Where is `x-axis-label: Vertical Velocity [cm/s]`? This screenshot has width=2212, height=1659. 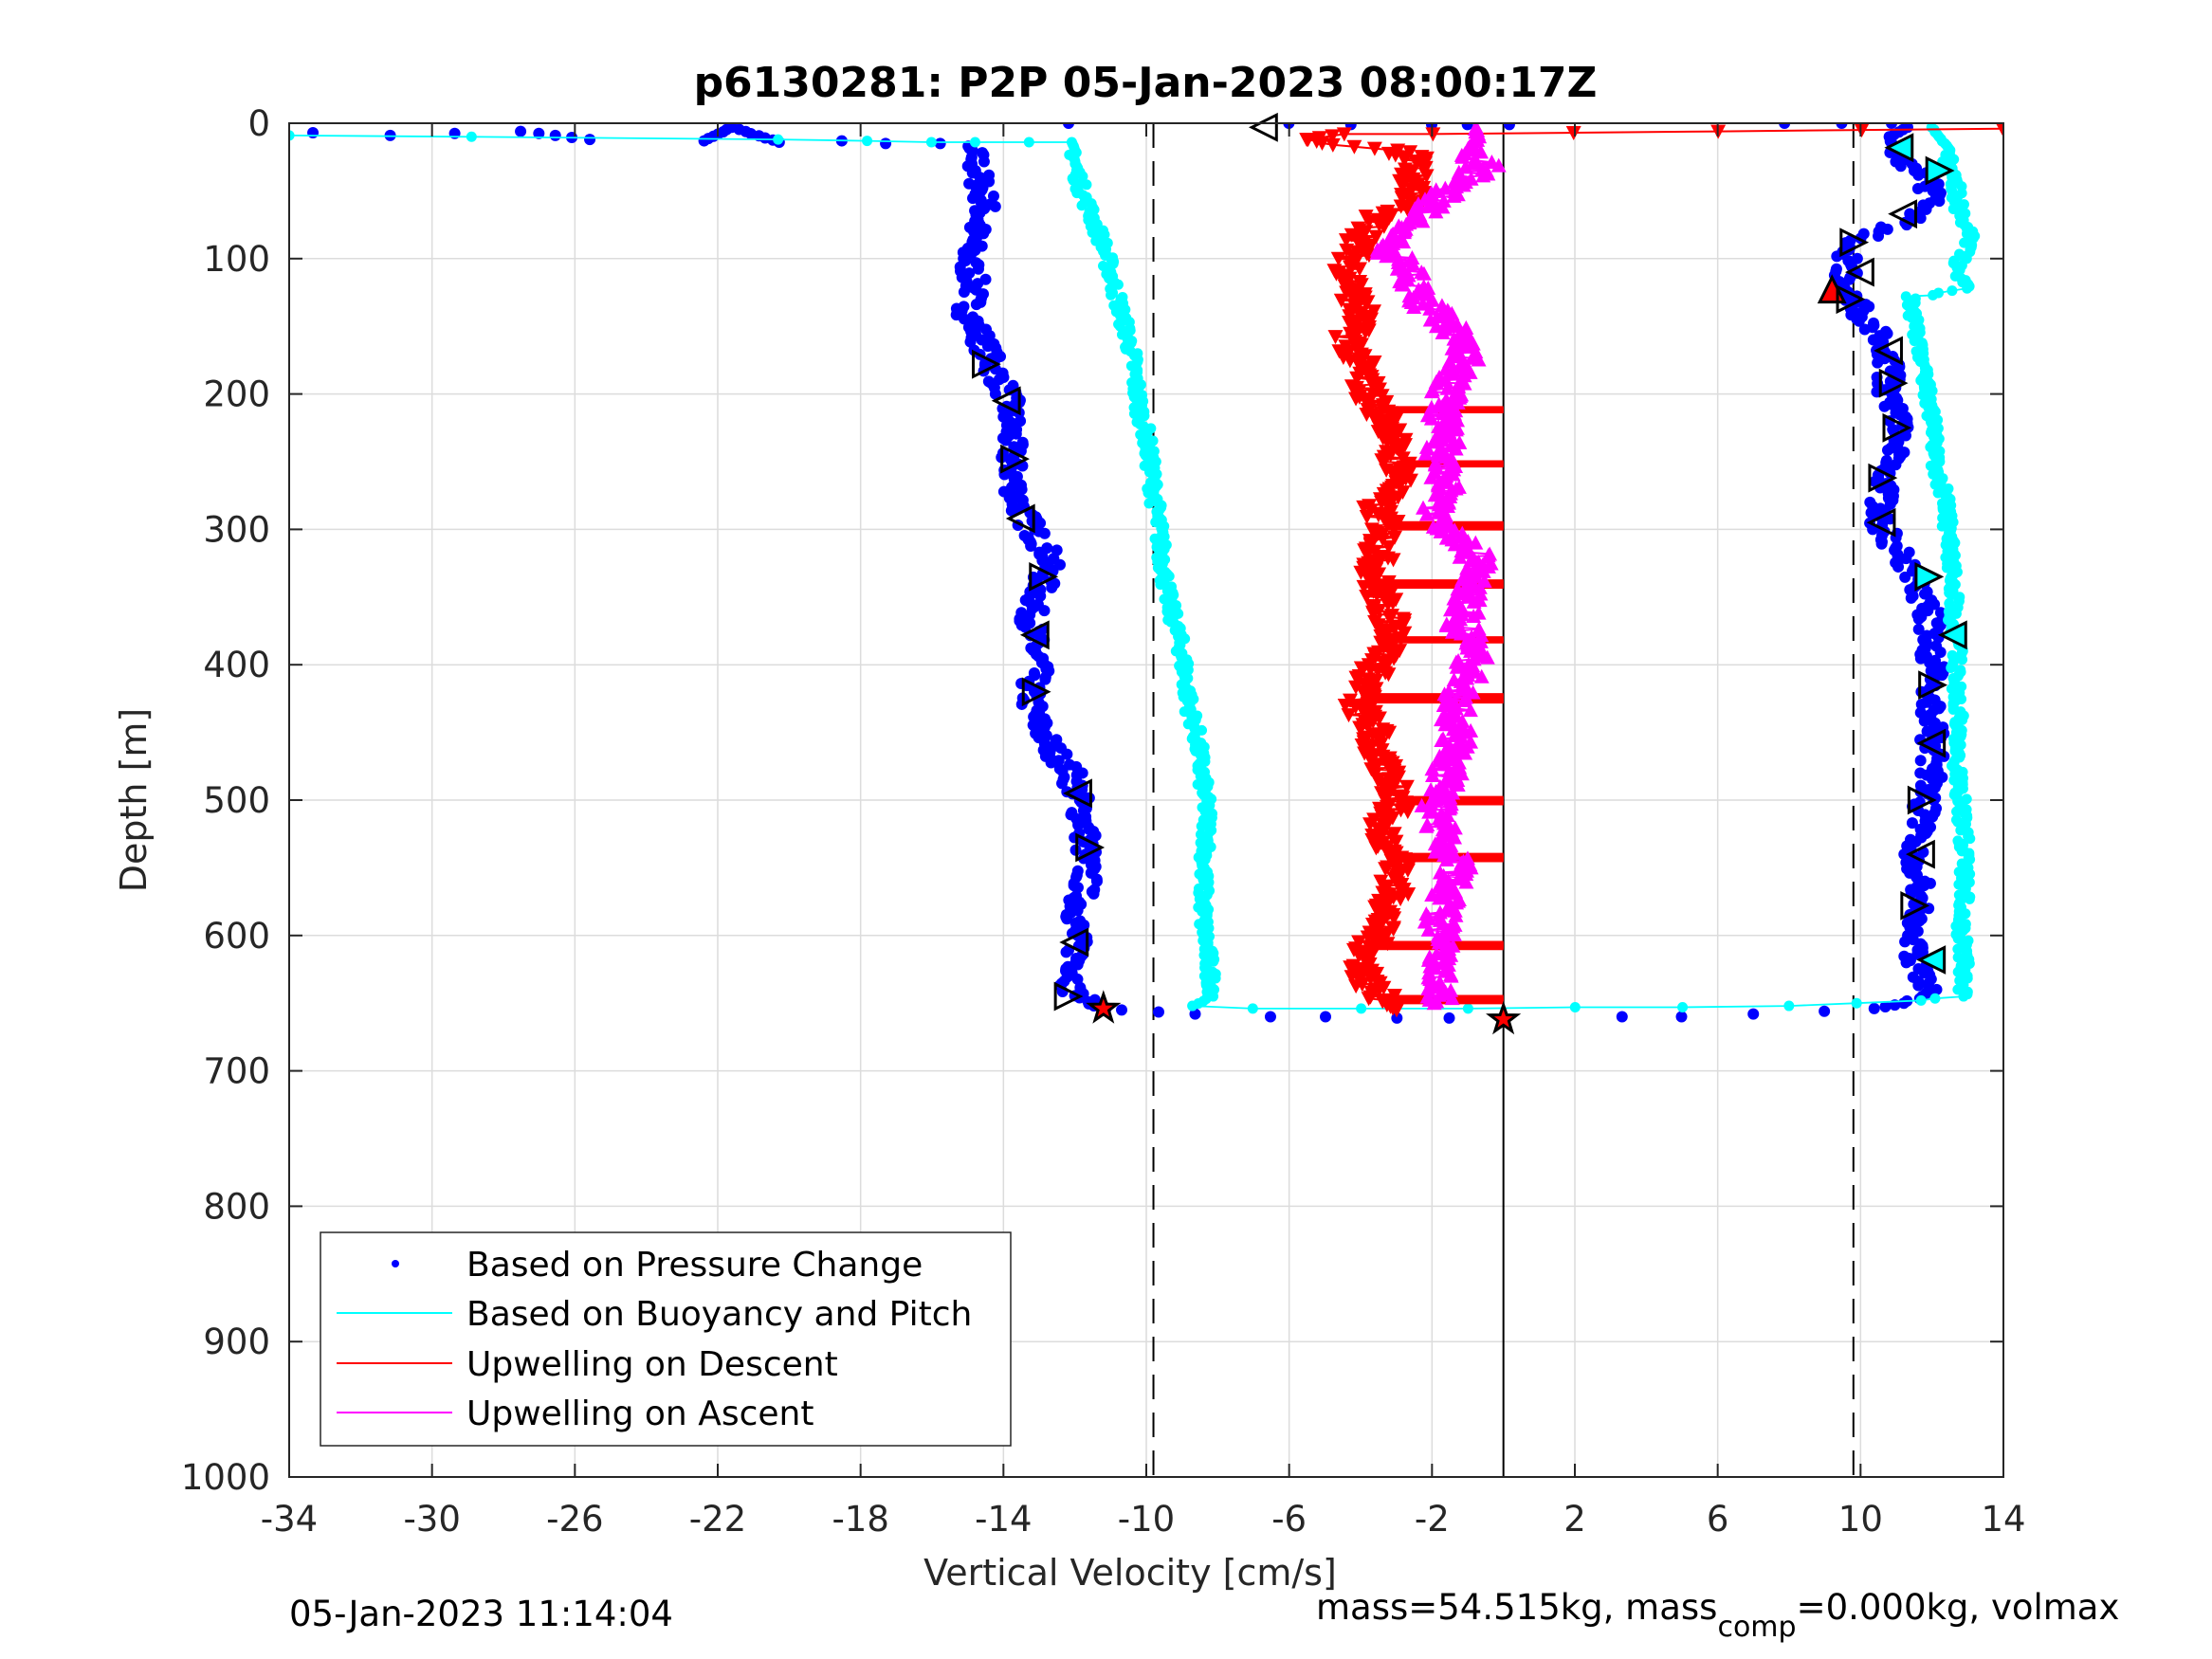
x-axis-label: Vertical Velocity [cm/s] is located at coordinates (1130, 1573).